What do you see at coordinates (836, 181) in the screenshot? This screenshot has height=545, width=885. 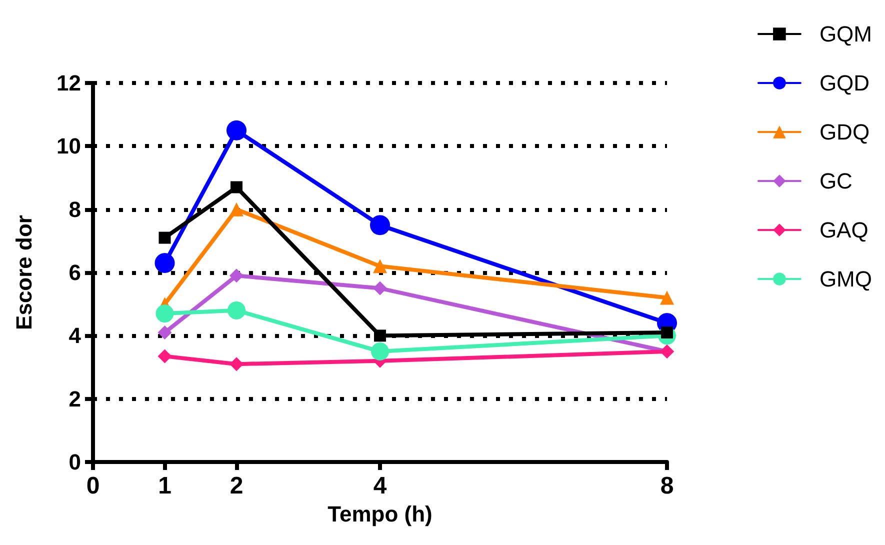 I see `legend-label: GC` at bounding box center [836, 181].